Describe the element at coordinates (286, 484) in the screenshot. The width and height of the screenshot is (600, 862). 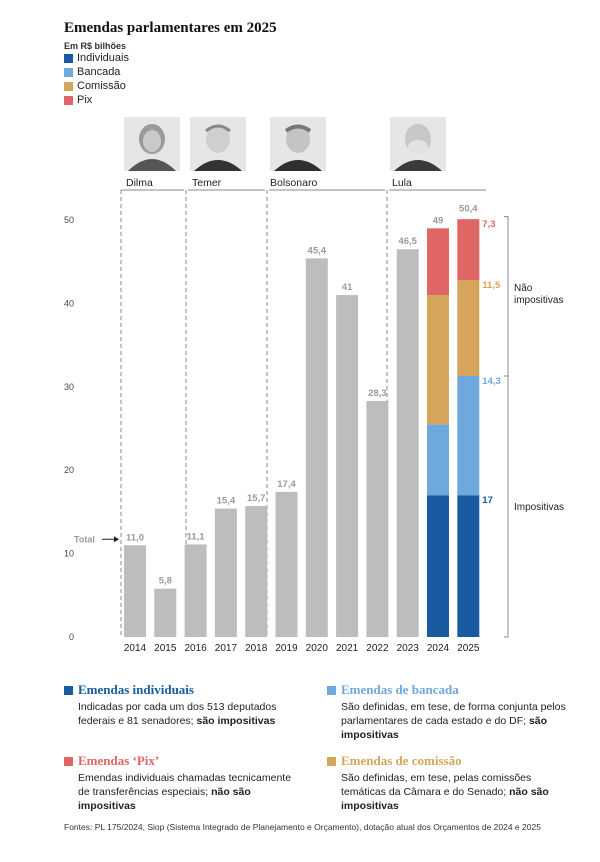
I see `bar-total-label: 17,4` at that location.